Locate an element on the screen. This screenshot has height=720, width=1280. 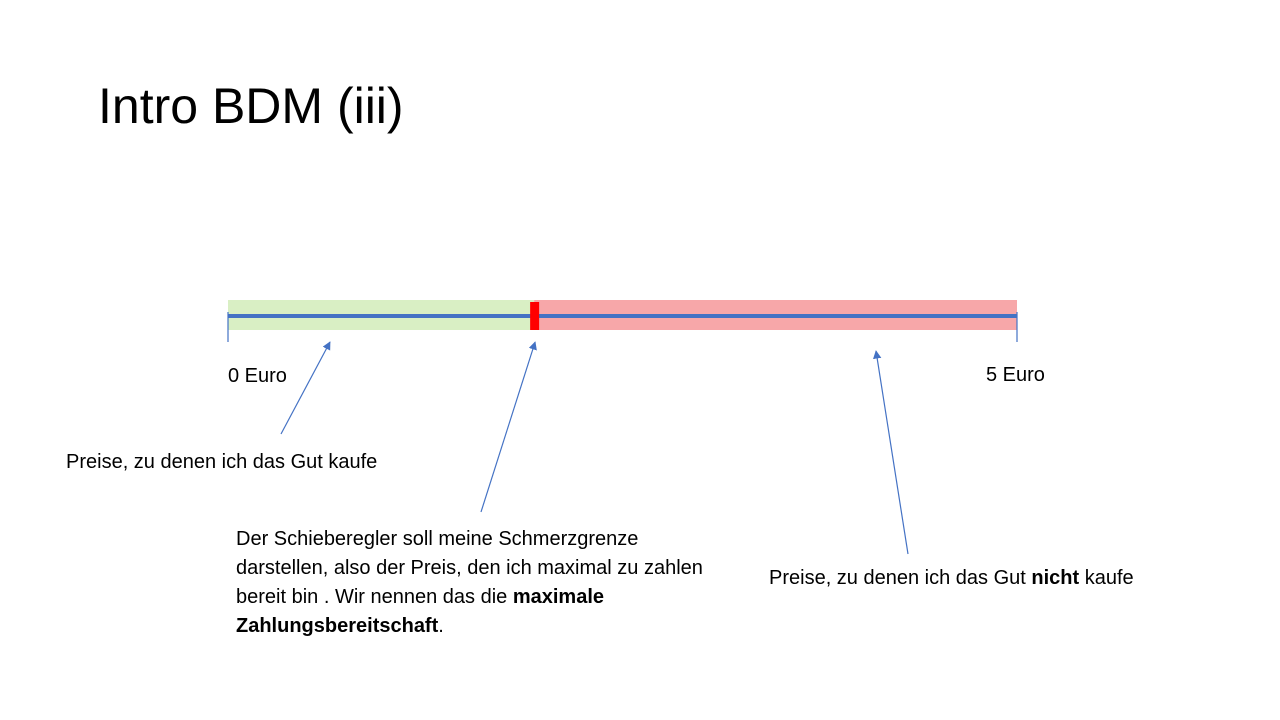
caption-not-buy-prices: Preise, zu denen ich das Gut nicht kaufe is located at coordinates (951, 578).